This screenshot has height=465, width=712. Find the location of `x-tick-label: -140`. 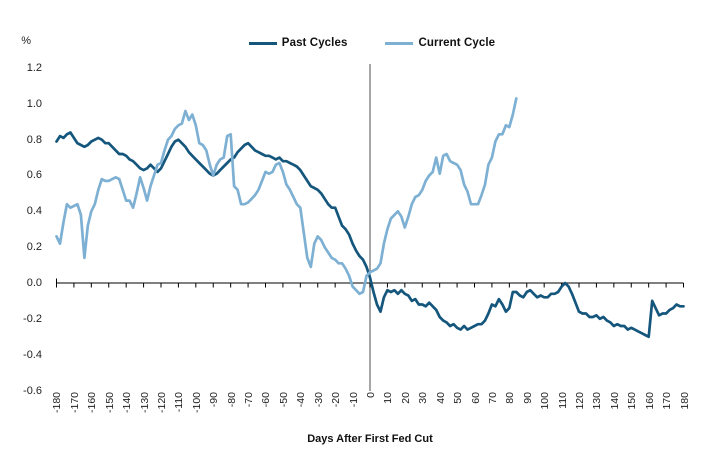

x-tick-label: -140 is located at coordinates (127, 403).